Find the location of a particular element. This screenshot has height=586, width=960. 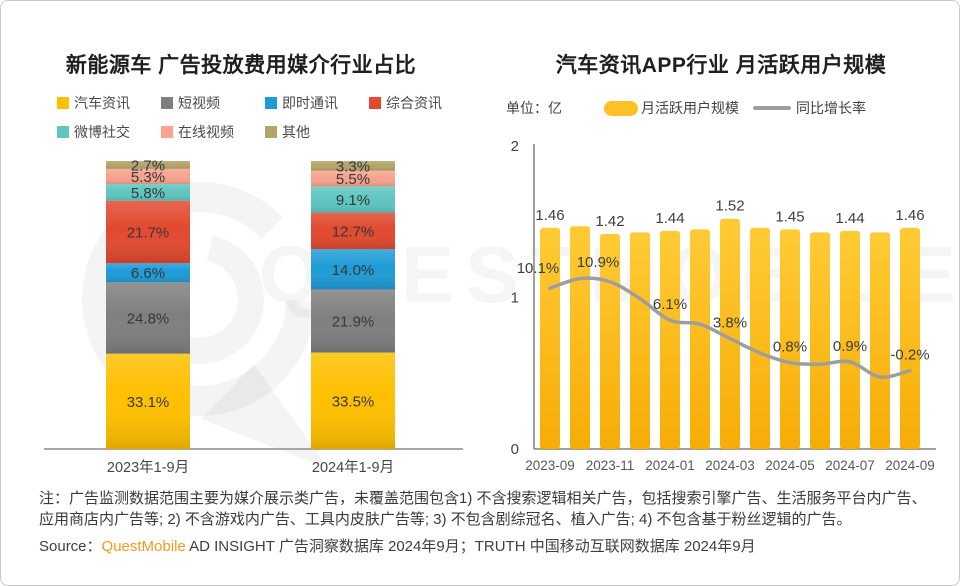

line-value-label: 0.8% is located at coordinates (790, 347).